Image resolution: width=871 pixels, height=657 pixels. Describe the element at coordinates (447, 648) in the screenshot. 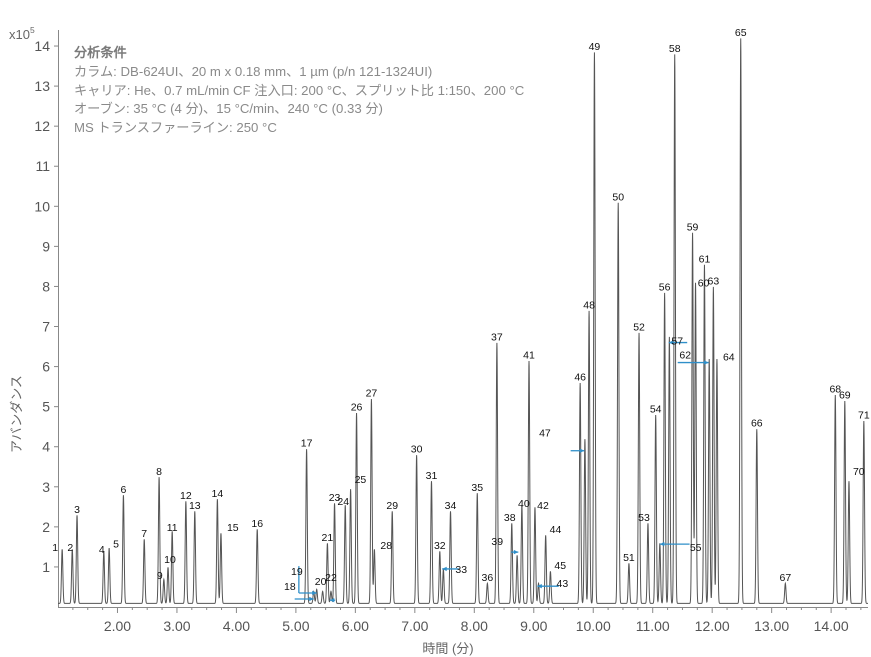

I see `x-axis-title: 時間 (分)` at that location.